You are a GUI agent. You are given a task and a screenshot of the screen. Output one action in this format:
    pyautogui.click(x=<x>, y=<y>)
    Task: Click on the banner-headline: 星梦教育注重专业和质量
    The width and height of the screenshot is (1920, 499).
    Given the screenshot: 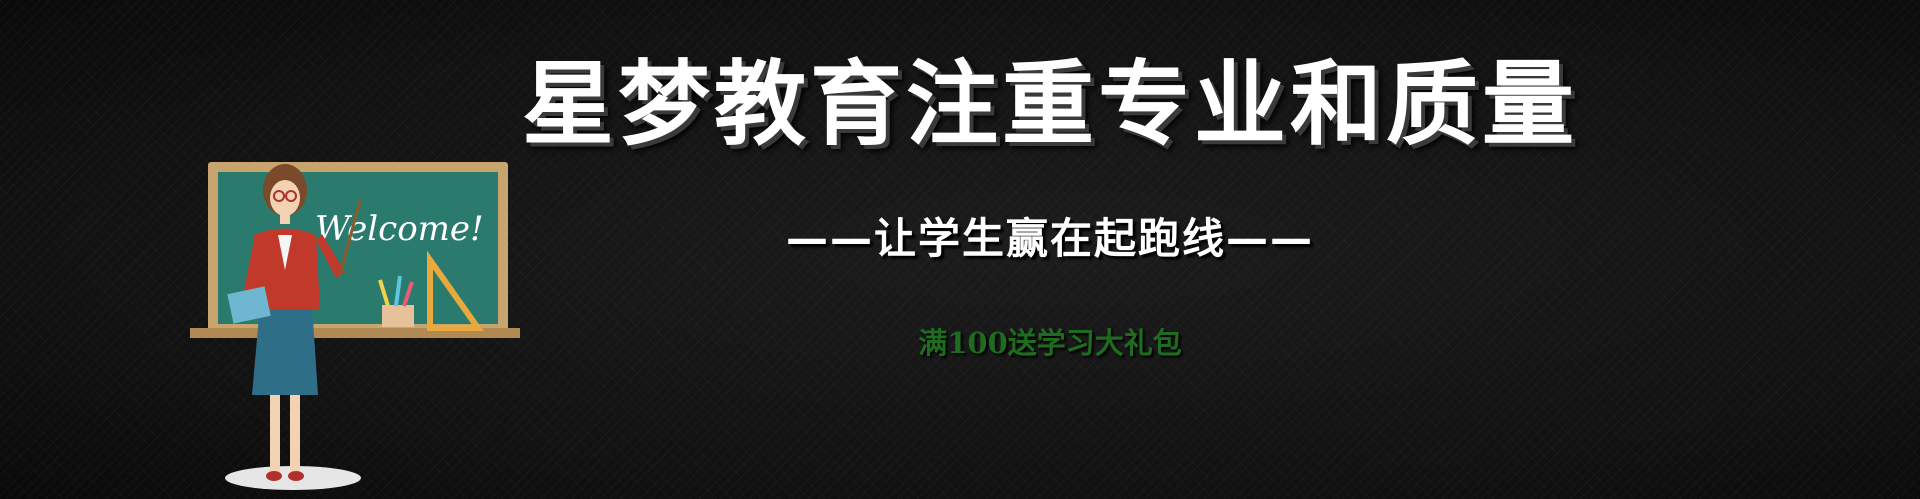 What is the action you would take?
    pyautogui.click(x=1049, y=104)
    